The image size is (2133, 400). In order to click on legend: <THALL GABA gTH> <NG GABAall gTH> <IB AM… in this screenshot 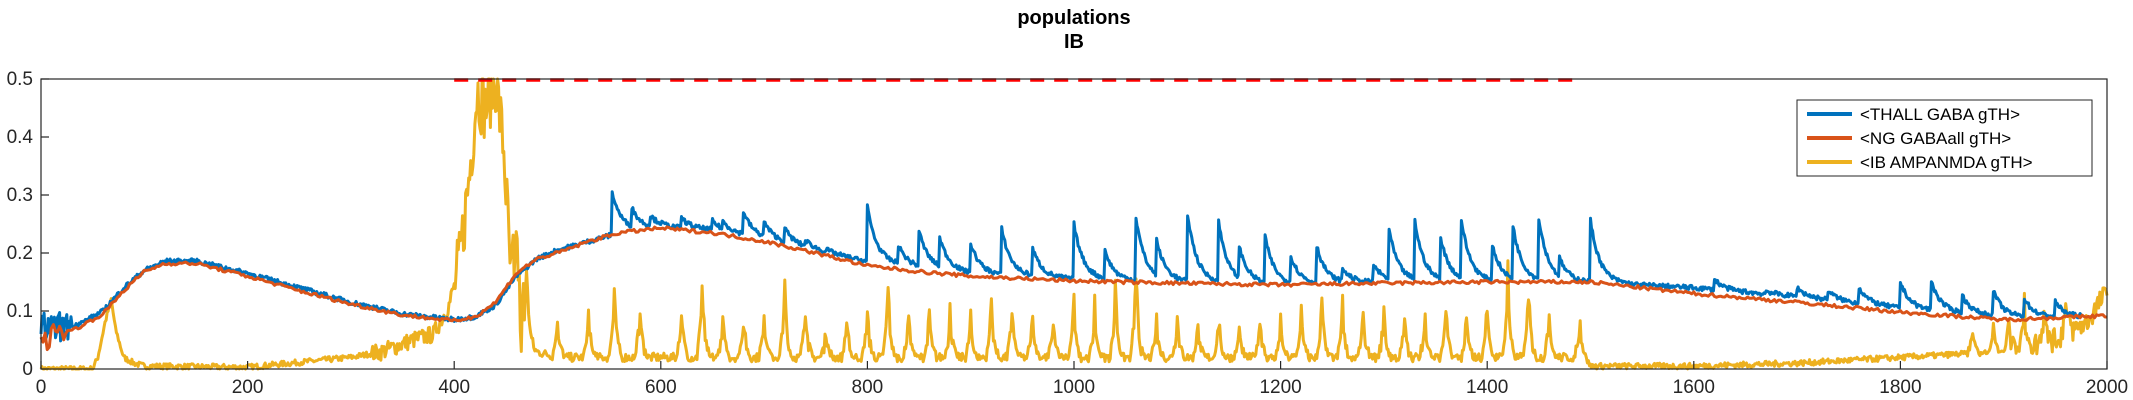, I will do `click(1944, 138)`.